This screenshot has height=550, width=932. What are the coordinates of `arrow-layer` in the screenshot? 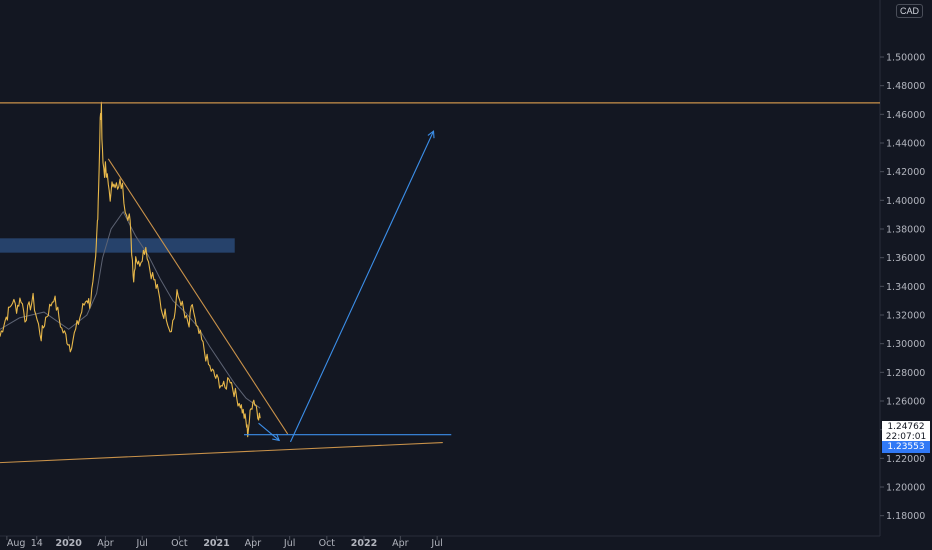 It's located at (346, 286).